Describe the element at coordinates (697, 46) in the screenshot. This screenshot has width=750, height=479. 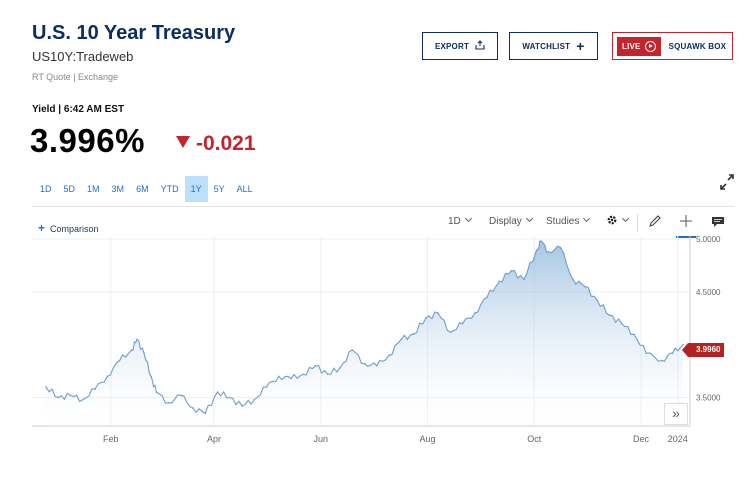
I see `squawk-label: SQUAWK BOX` at that location.